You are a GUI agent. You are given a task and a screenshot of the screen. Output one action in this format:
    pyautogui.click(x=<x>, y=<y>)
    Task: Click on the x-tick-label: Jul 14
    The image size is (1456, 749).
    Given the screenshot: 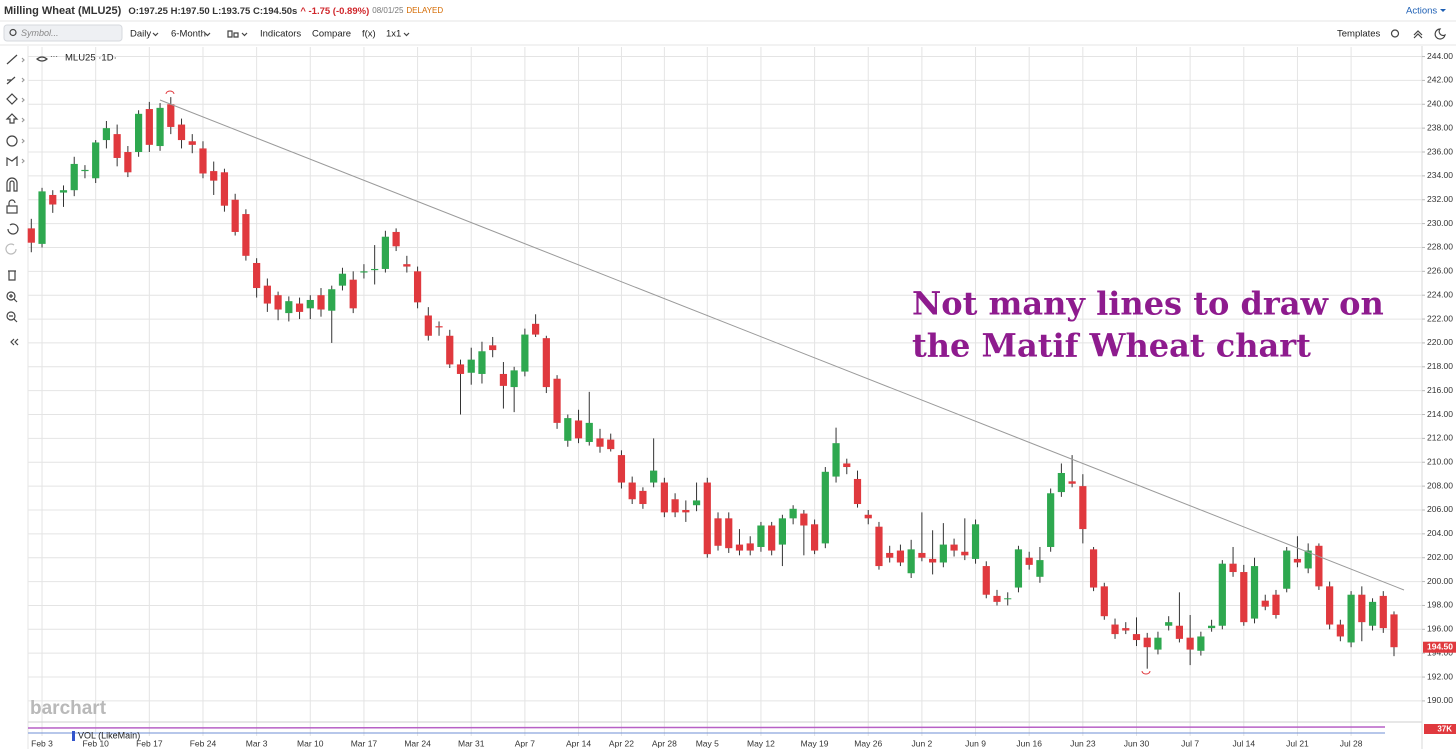 What is the action you would take?
    pyautogui.click(x=1243, y=743)
    